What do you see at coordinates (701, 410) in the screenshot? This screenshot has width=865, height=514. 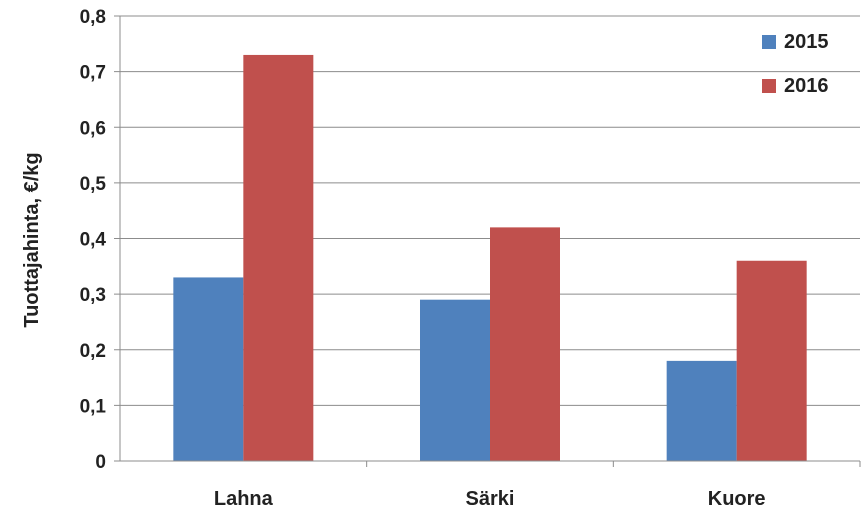 I see `bar-2015-Kuore` at bounding box center [701, 410].